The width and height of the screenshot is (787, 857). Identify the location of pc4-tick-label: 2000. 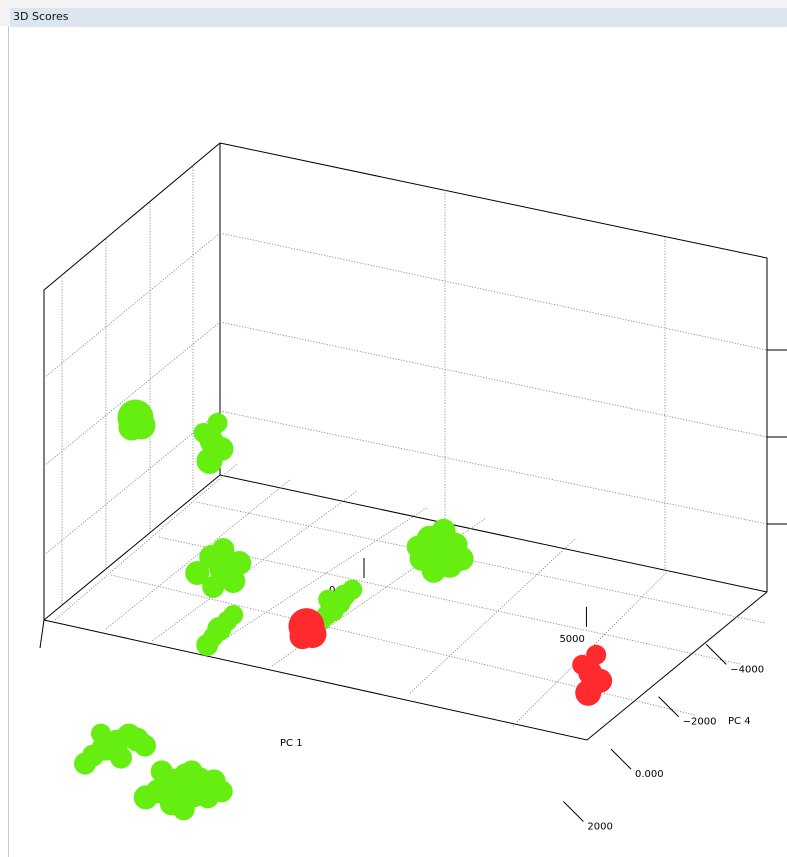
(599, 827).